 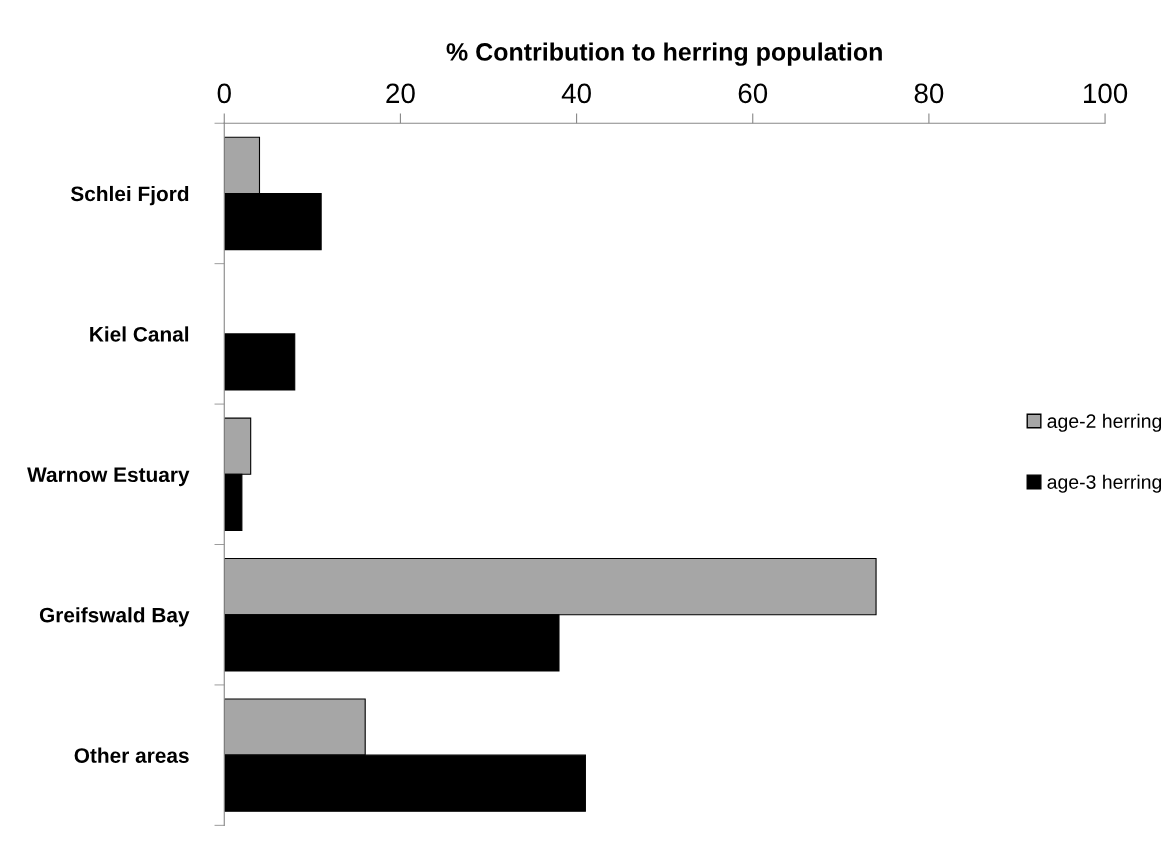 What do you see at coordinates (114, 617) in the screenshot?
I see `y-tick-label: Greifswald Bay` at bounding box center [114, 617].